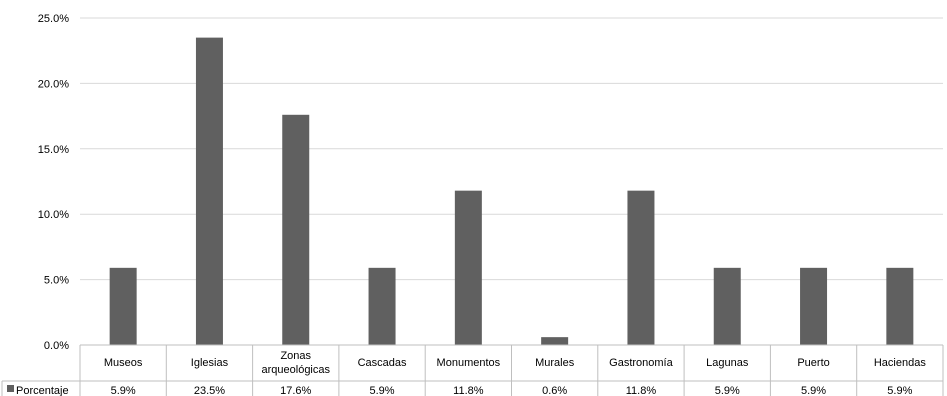  I want to click on data-table-value: 23.5%, so click(209, 390).